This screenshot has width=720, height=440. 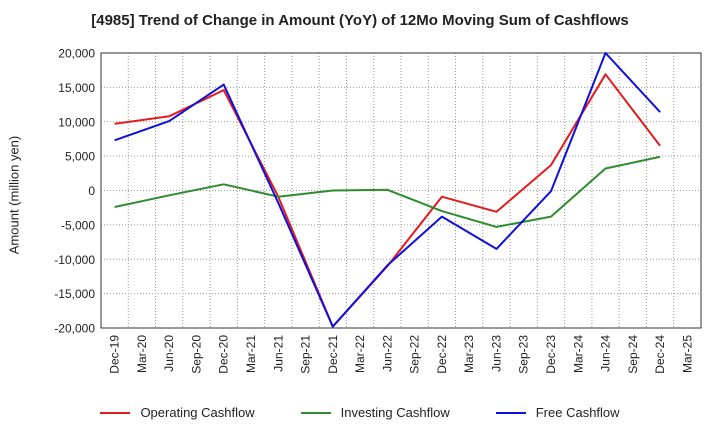 I want to click on x-tick-label: Jun-22, so click(x=387, y=353).